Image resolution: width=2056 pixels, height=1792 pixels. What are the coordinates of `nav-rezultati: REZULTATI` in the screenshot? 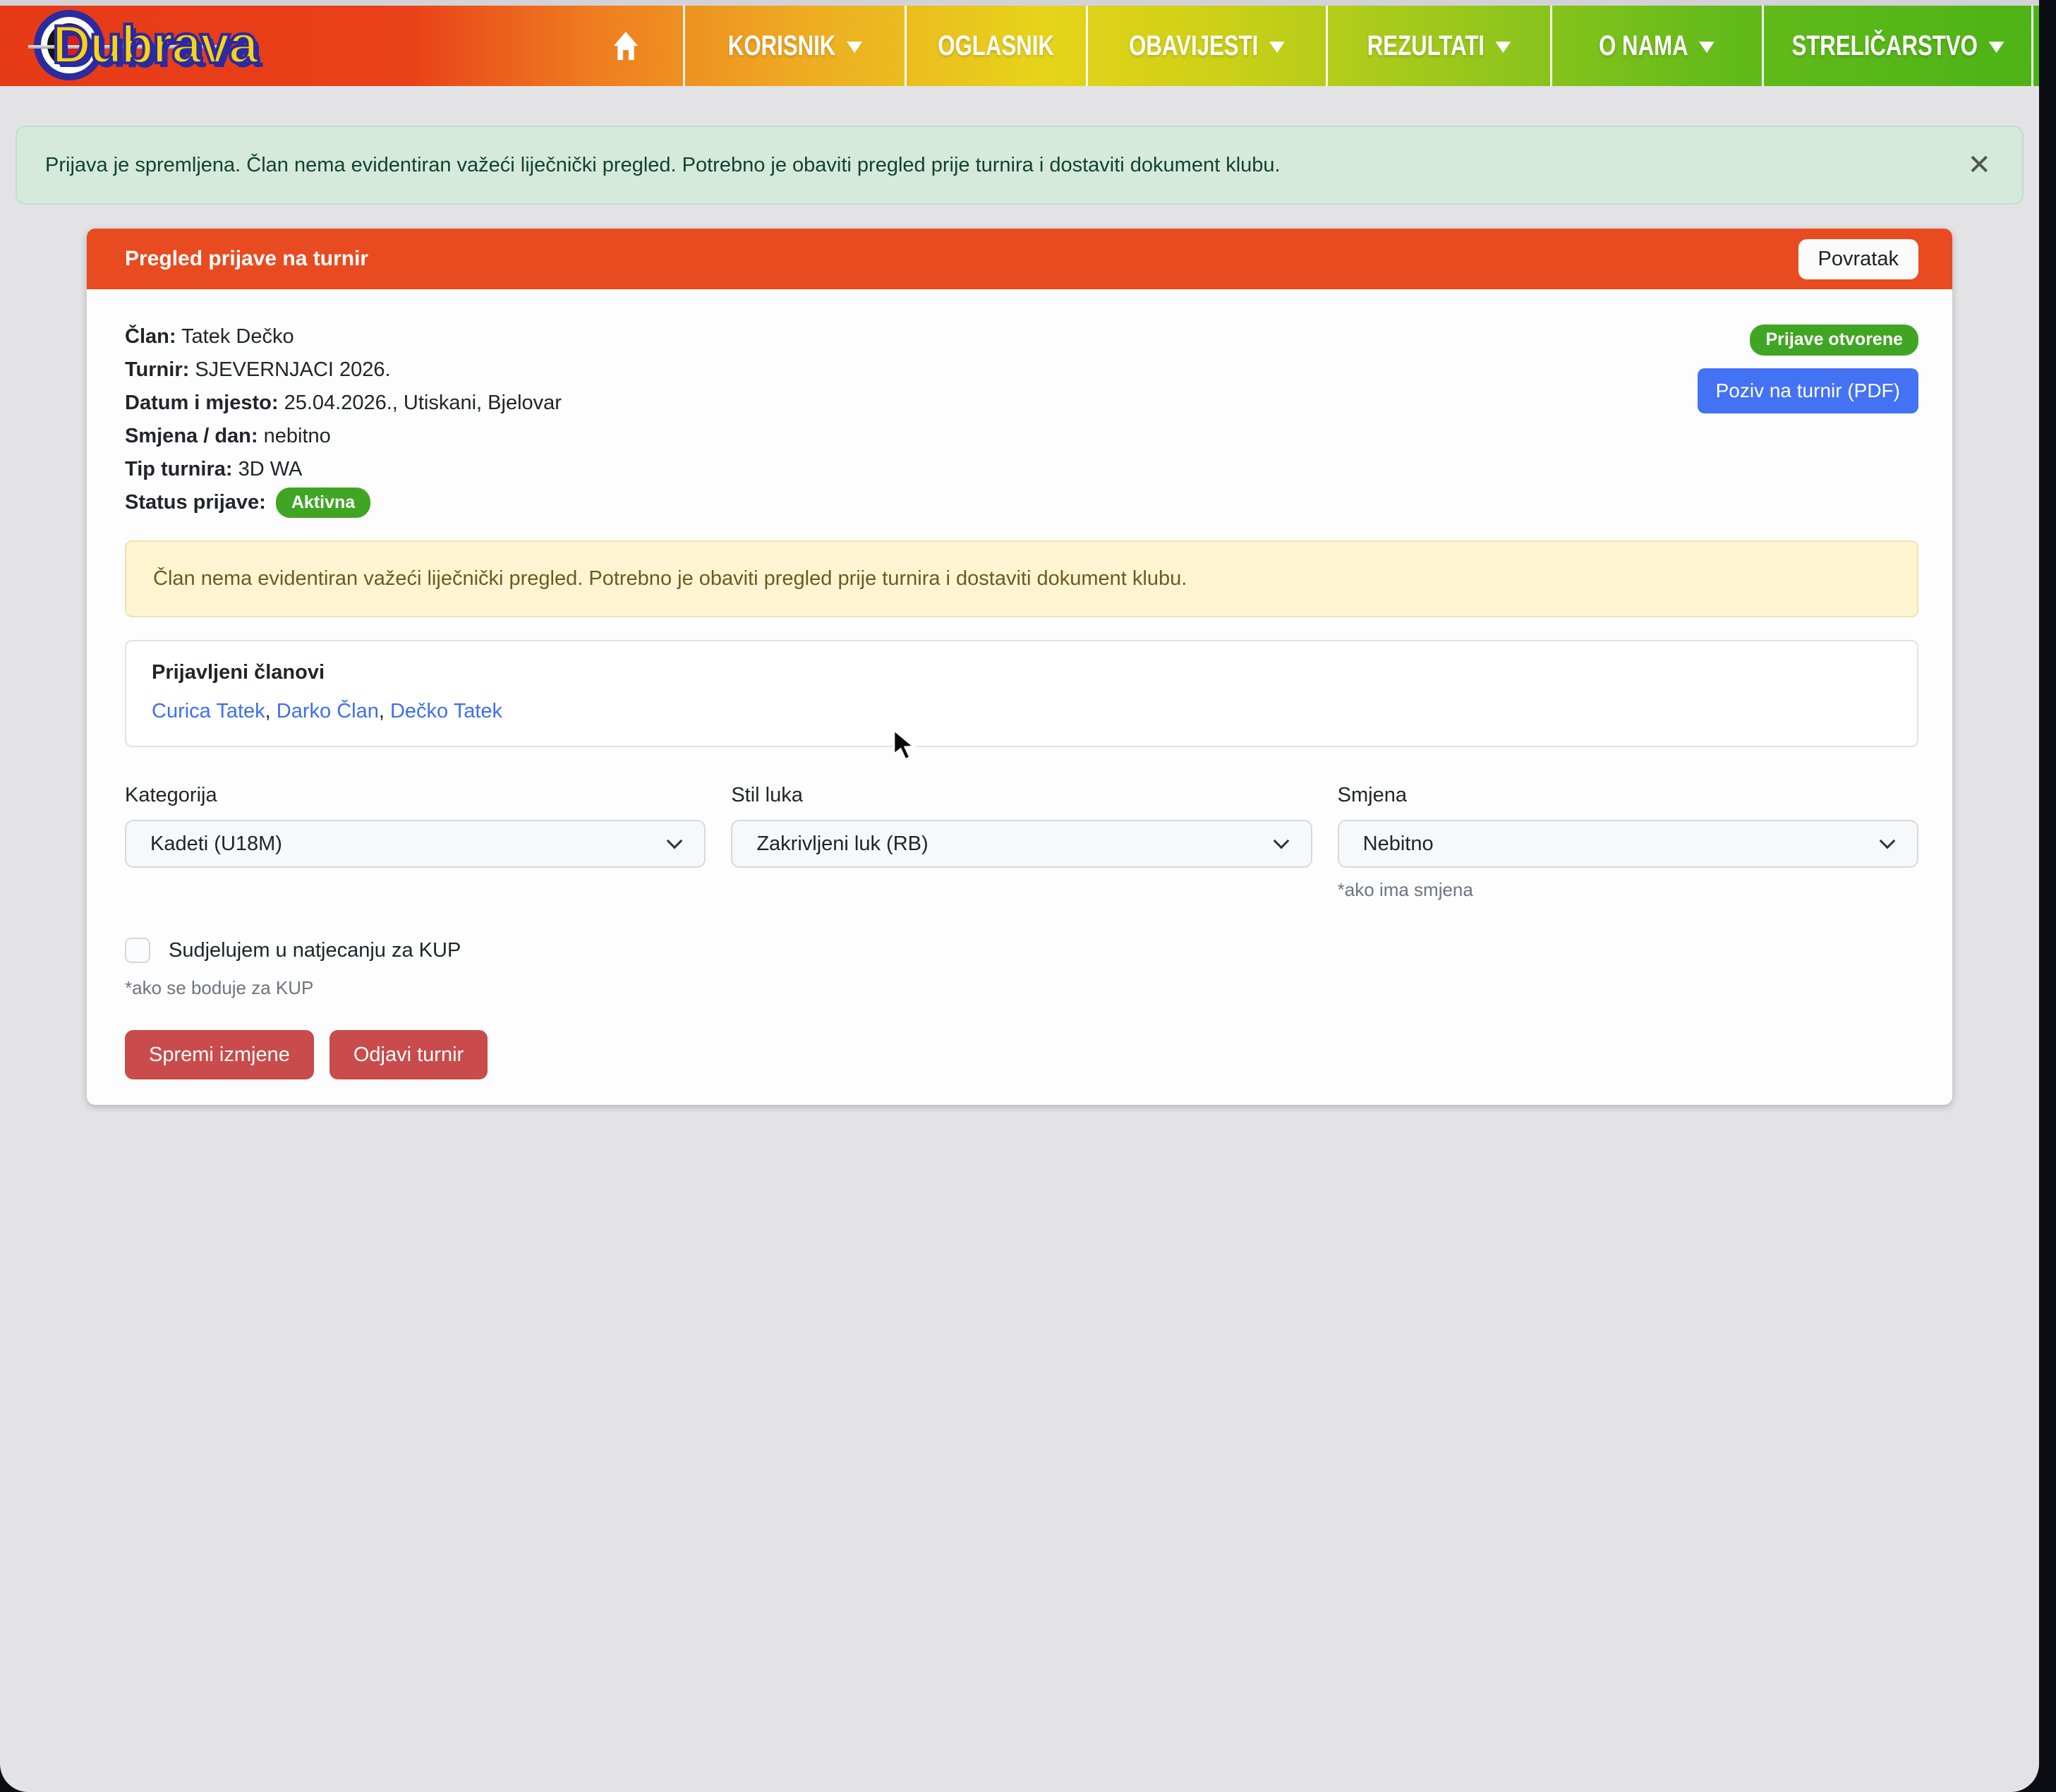 It's located at (1440, 46).